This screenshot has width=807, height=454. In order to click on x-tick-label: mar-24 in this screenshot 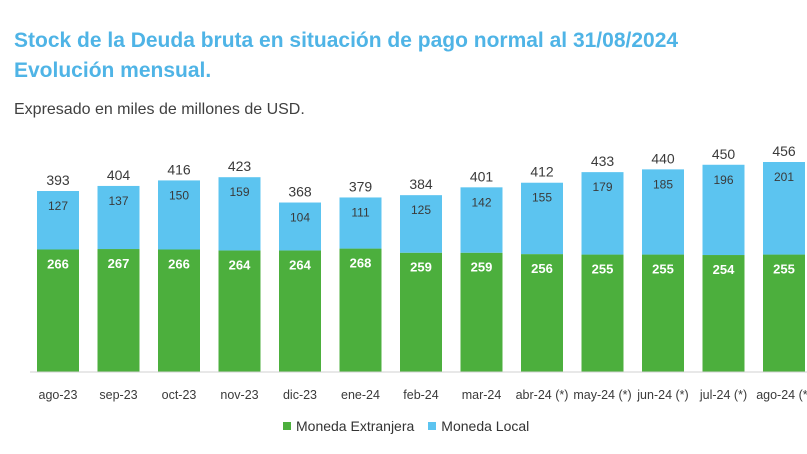, I will do `click(482, 395)`.